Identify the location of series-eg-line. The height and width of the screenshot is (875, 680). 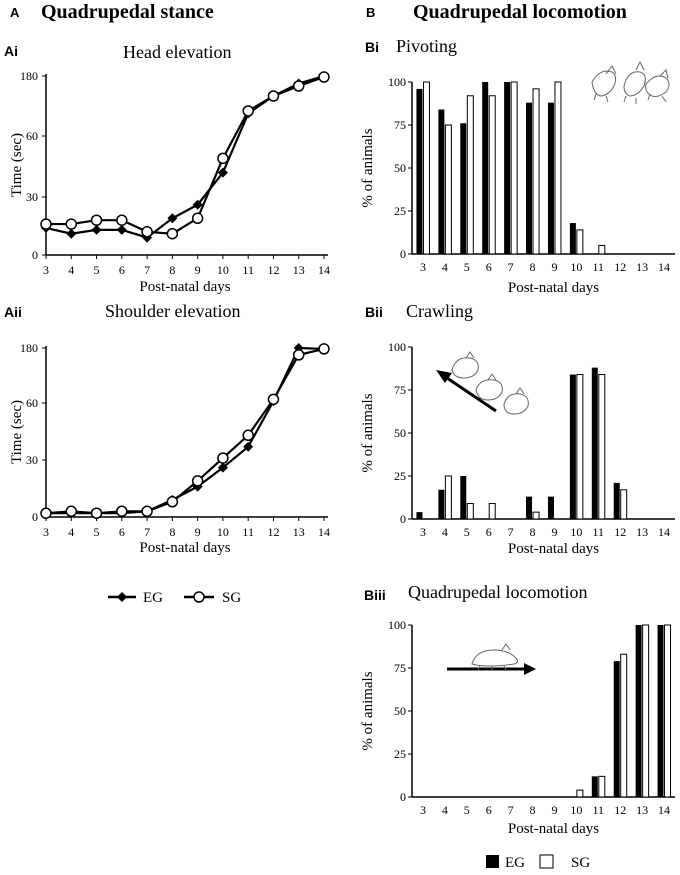
(185, 430).